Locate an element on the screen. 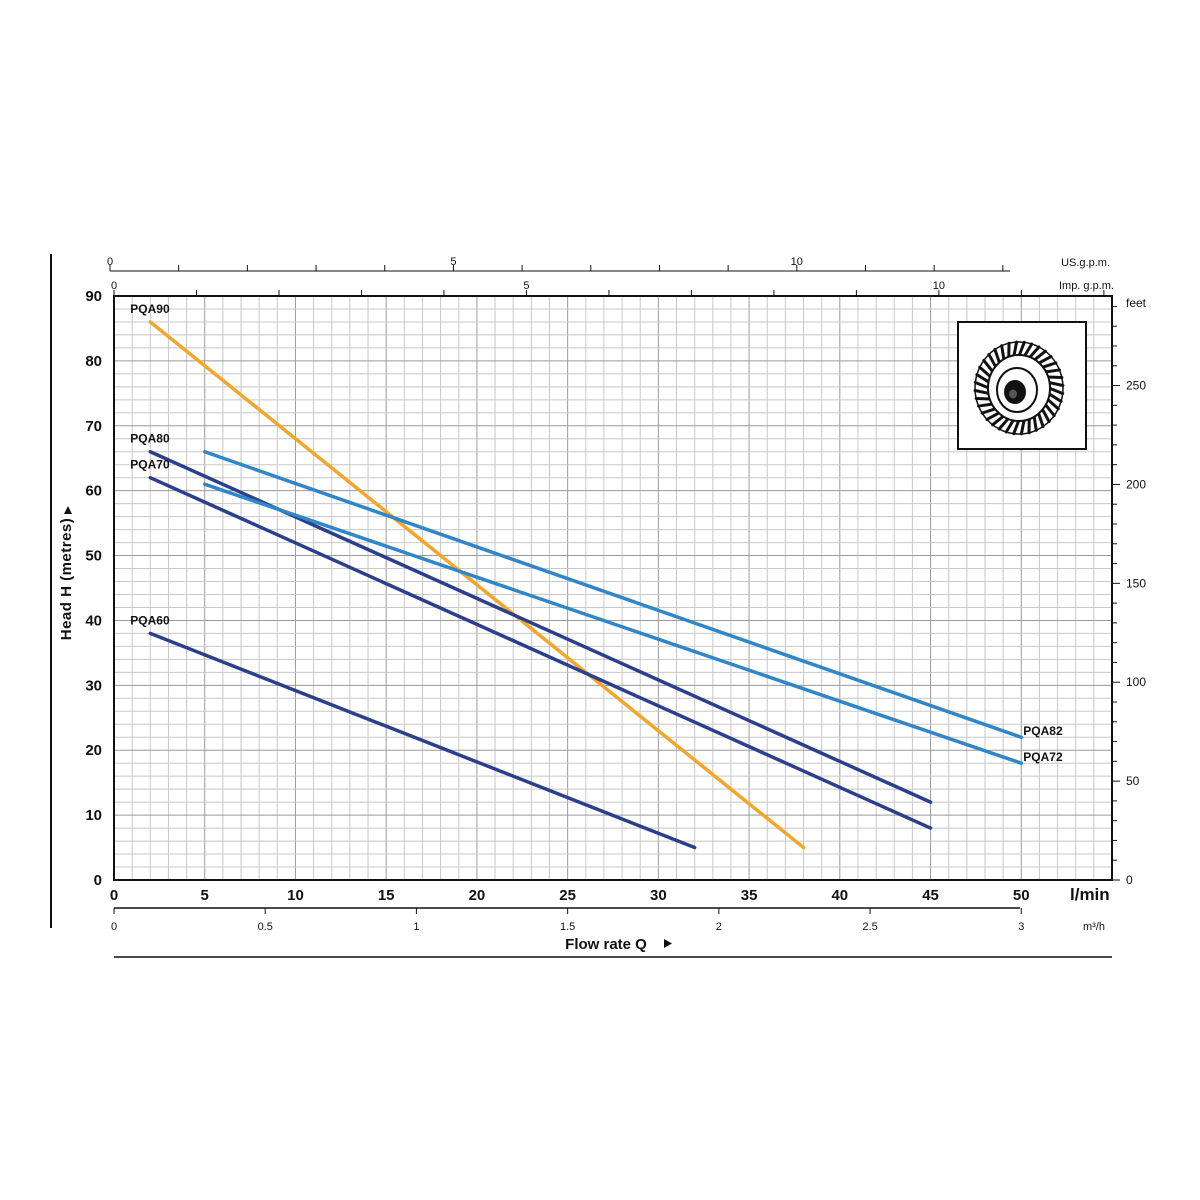 Image resolution: width=1200 pixels, height=1200 pixels. x-tick-label: 15 is located at coordinates (386, 895).